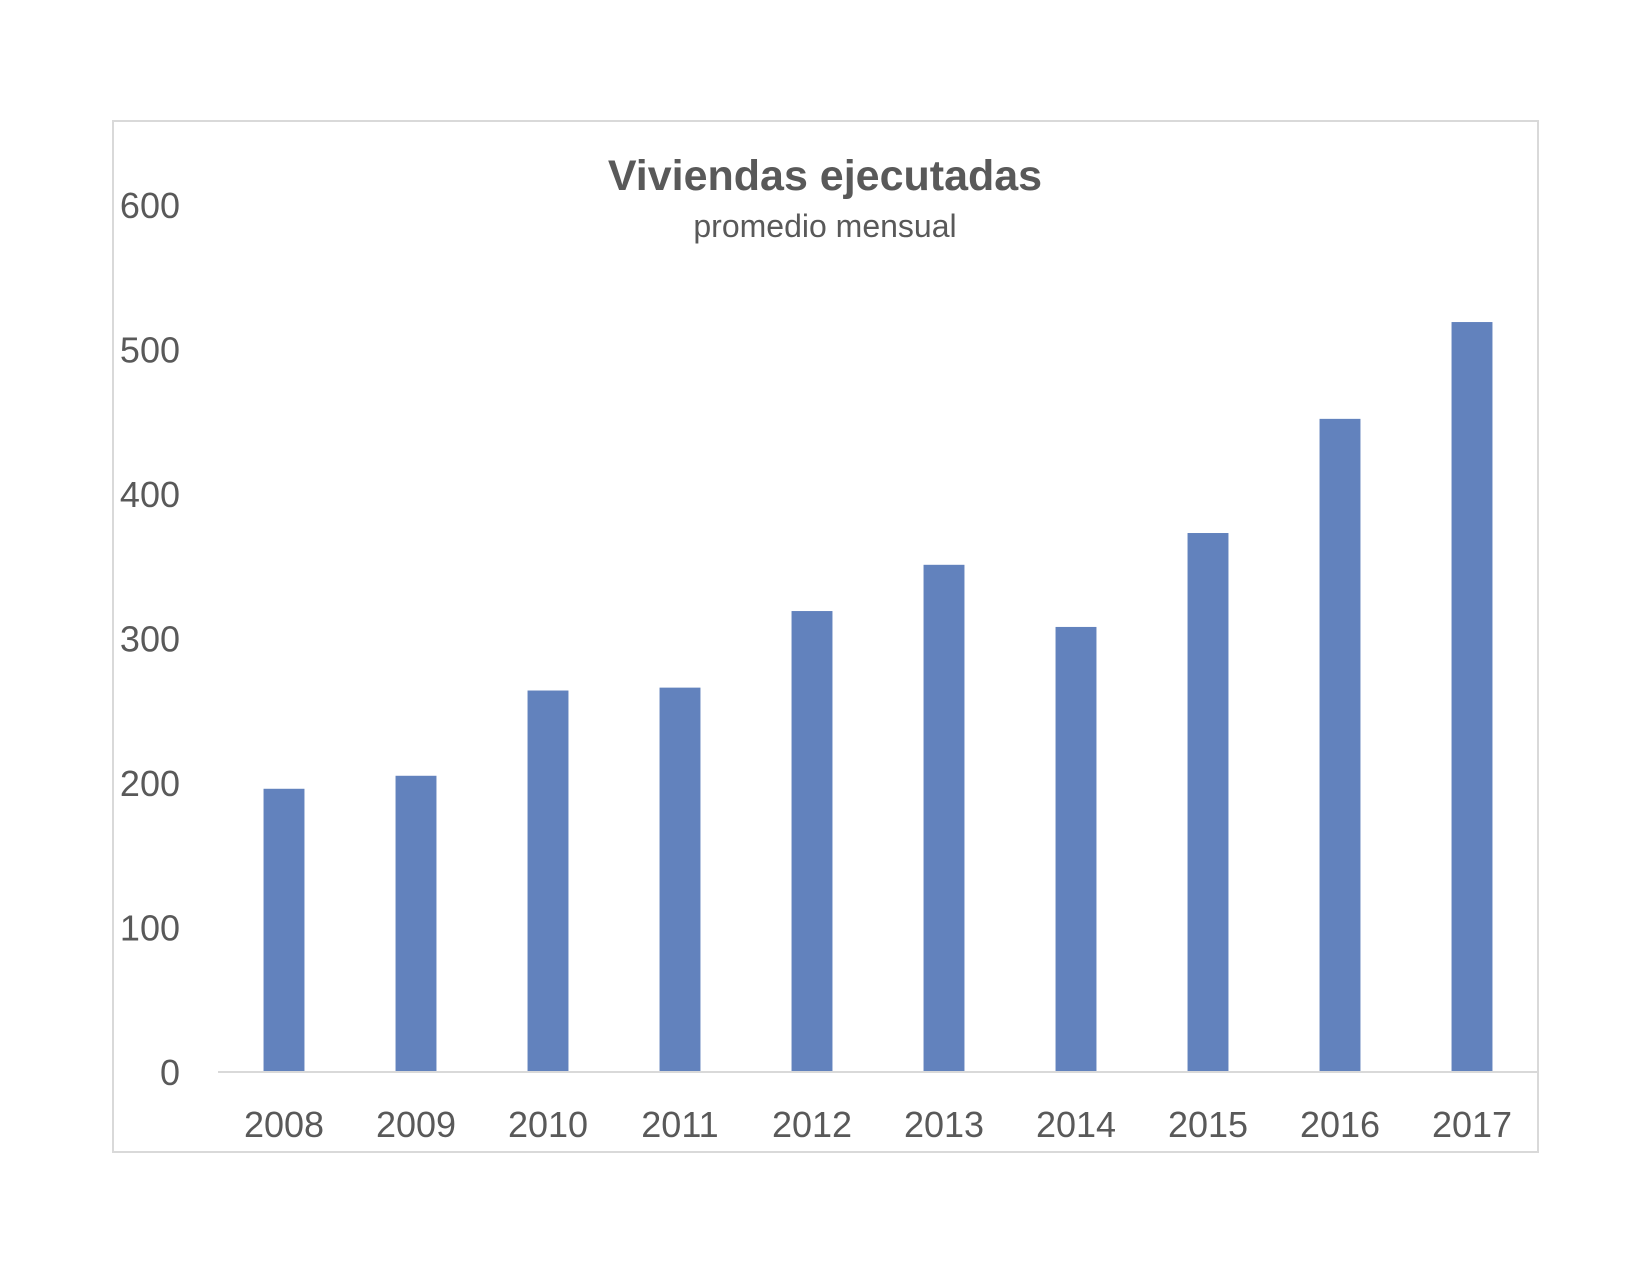 The height and width of the screenshot is (1280, 1650). What do you see at coordinates (548, 1124) in the screenshot?
I see `x-tick-label: 2010` at bounding box center [548, 1124].